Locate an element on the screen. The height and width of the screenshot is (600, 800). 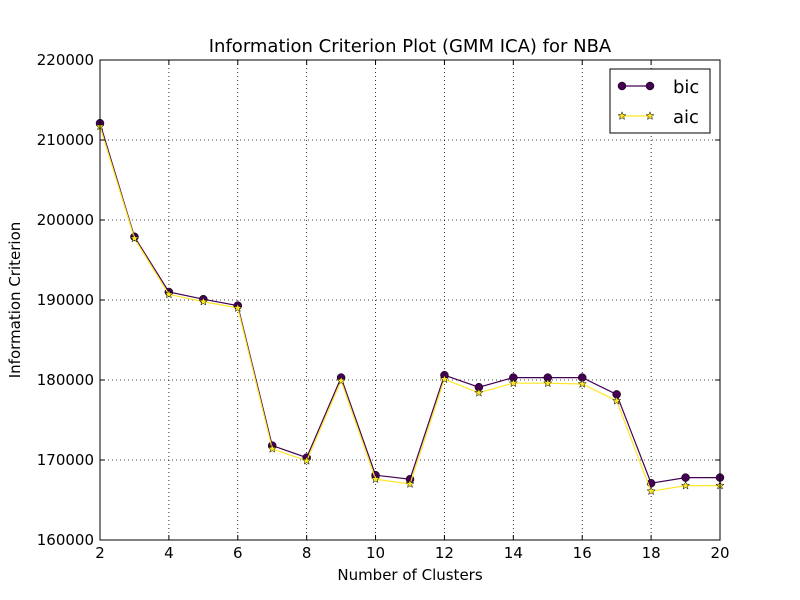
x-tick-label: 18 is located at coordinates (651, 553).